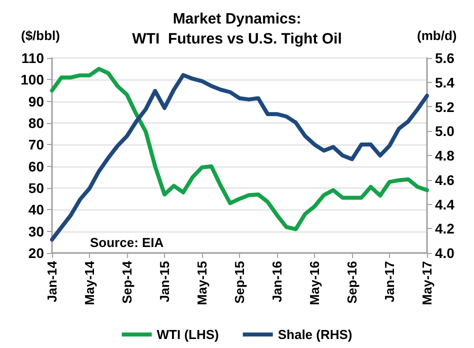 The height and width of the screenshot is (348, 474). What do you see at coordinates (314, 283) in the screenshot?
I see `x-tick-label: May-16` at bounding box center [314, 283].